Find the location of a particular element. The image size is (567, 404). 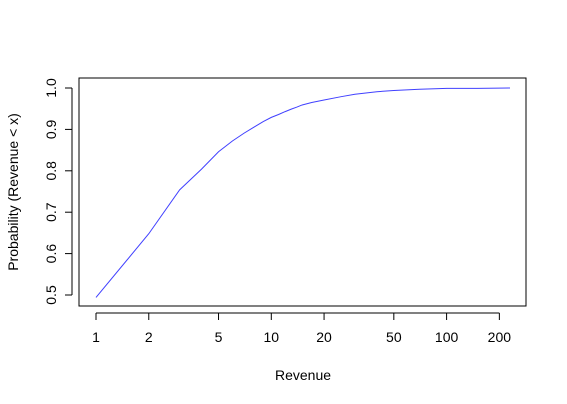

x-tick-label: 2 is located at coordinates (149, 337).